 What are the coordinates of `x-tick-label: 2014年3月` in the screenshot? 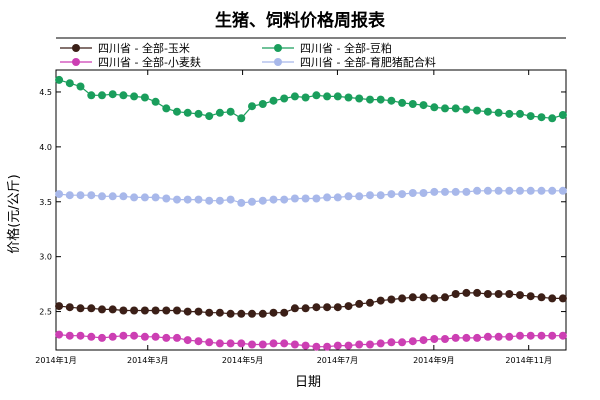 It's located at (147, 360).